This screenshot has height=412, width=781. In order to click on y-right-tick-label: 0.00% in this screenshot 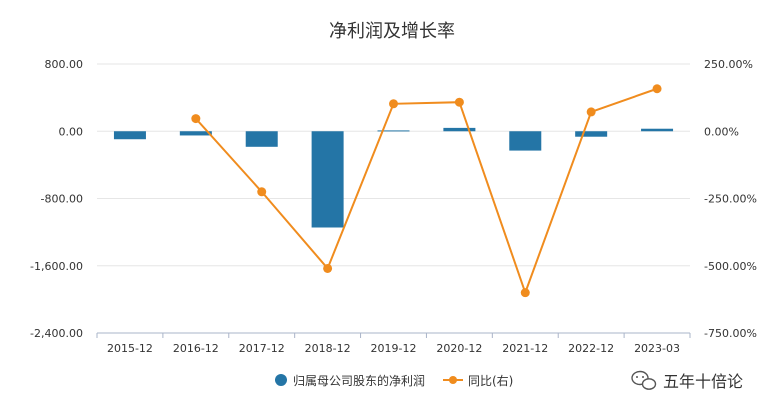, I will do `click(721, 131)`.